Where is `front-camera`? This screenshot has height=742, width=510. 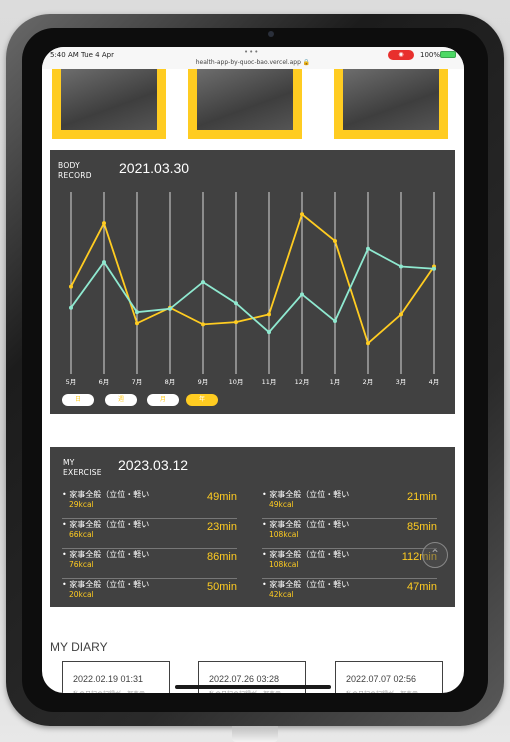 front-camera is located at coordinates (271, 34).